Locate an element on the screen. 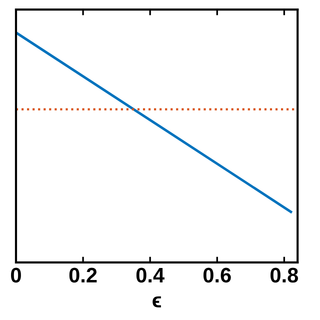  x-tick-label: 0.6 is located at coordinates (217, 275).